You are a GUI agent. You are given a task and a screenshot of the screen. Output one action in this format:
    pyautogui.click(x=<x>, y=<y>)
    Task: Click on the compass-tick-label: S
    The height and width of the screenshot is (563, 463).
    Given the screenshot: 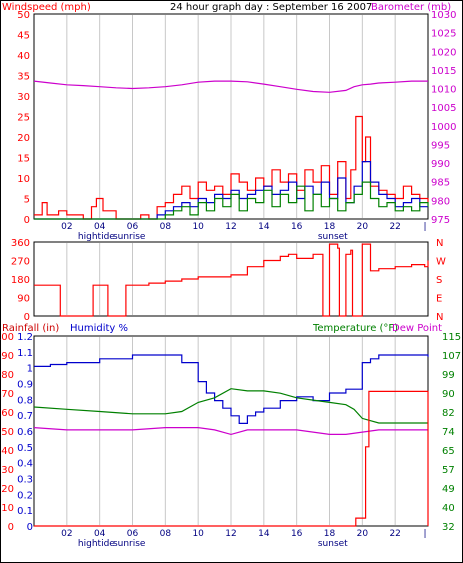 What is the action you would take?
    pyautogui.click(x=439, y=280)
    